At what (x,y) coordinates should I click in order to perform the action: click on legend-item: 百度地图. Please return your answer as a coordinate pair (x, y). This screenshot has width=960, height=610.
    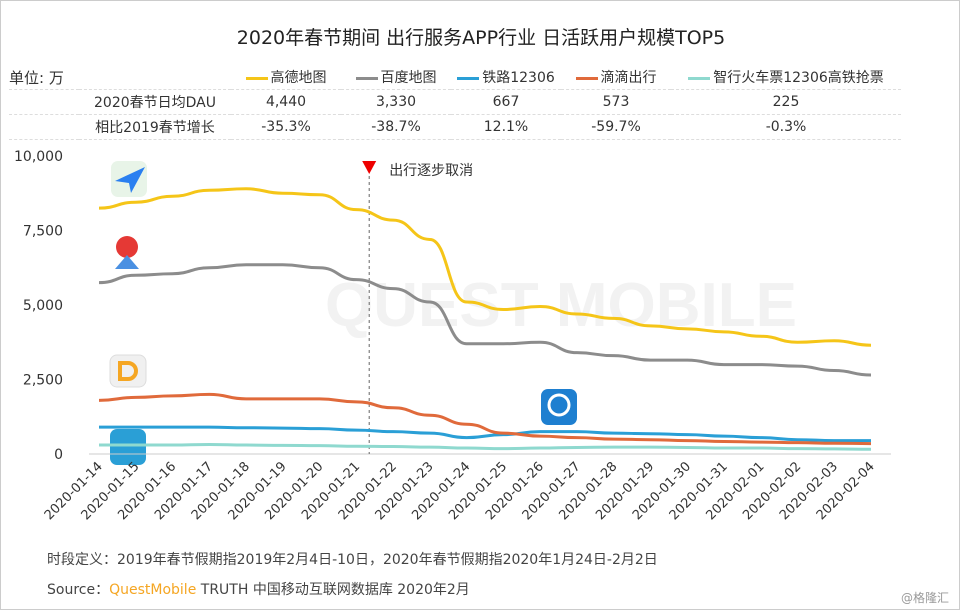
    Looking at the image, I should click on (396, 77).